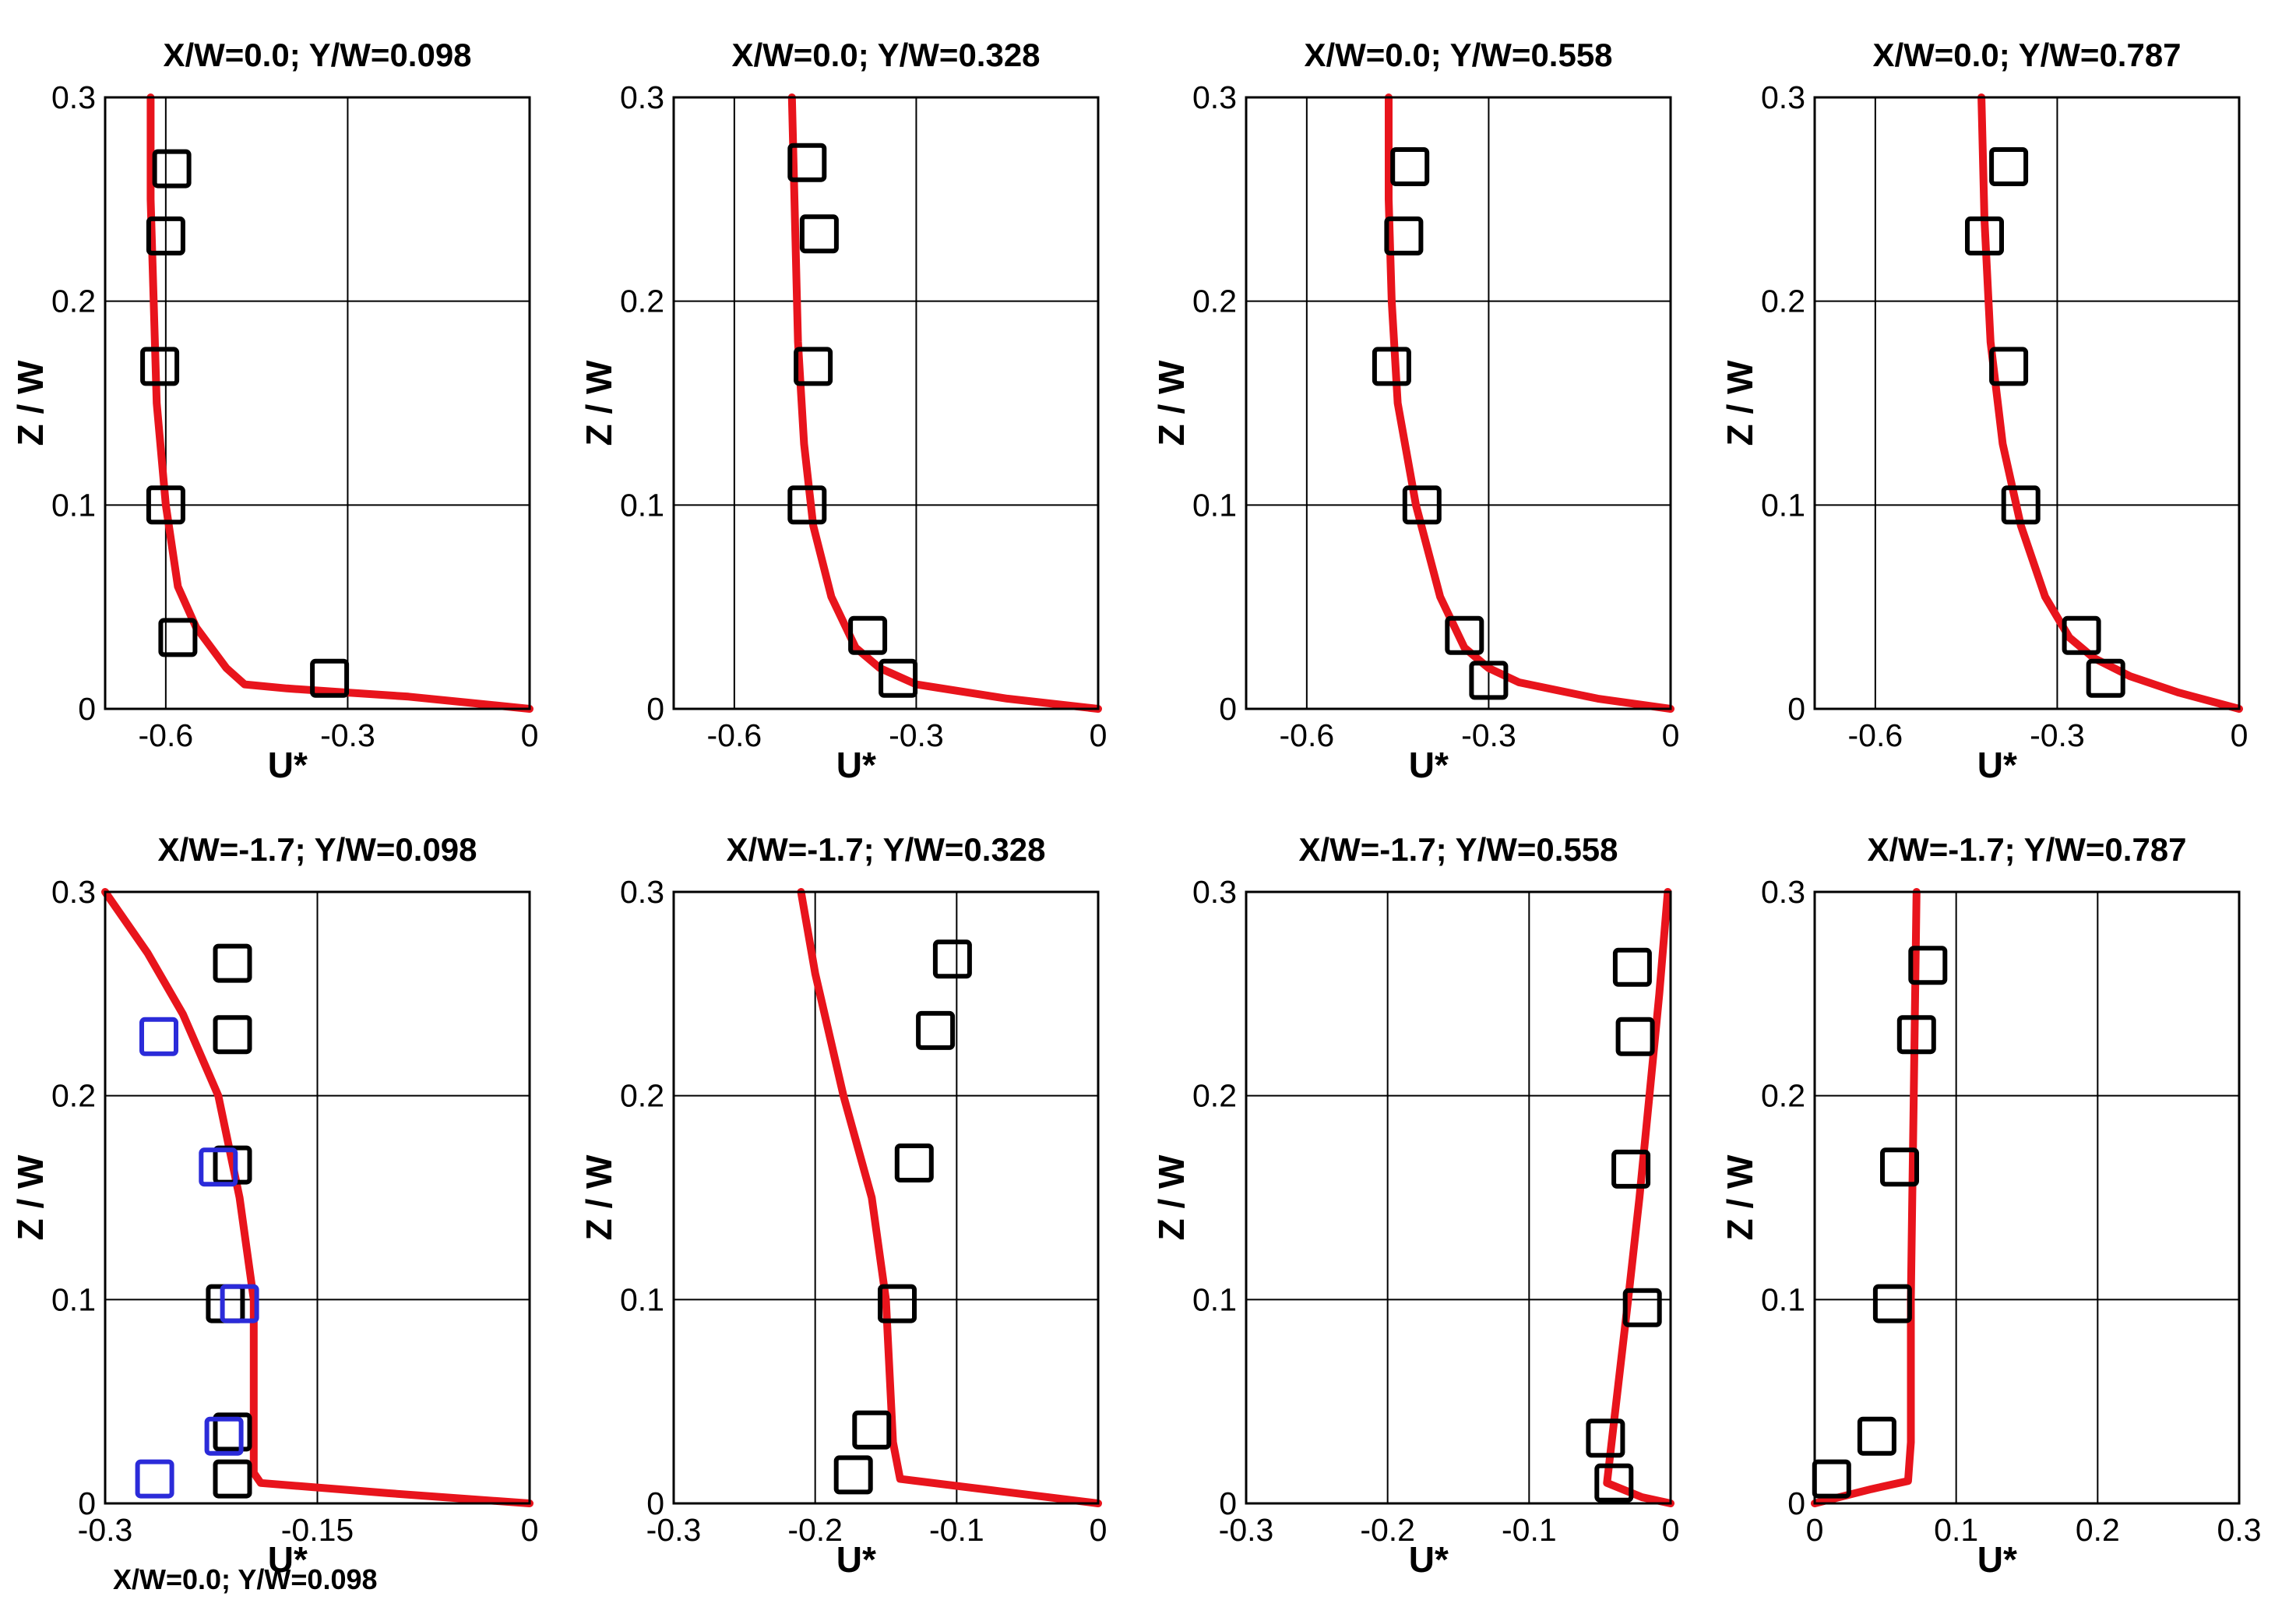 Image resolution: width=2296 pixels, height=1614 pixels. What do you see at coordinates (245, 1579) in the screenshot?
I see `figure-note: X/W=0.0; Y/W=0.098` at bounding box center [245, 1579].